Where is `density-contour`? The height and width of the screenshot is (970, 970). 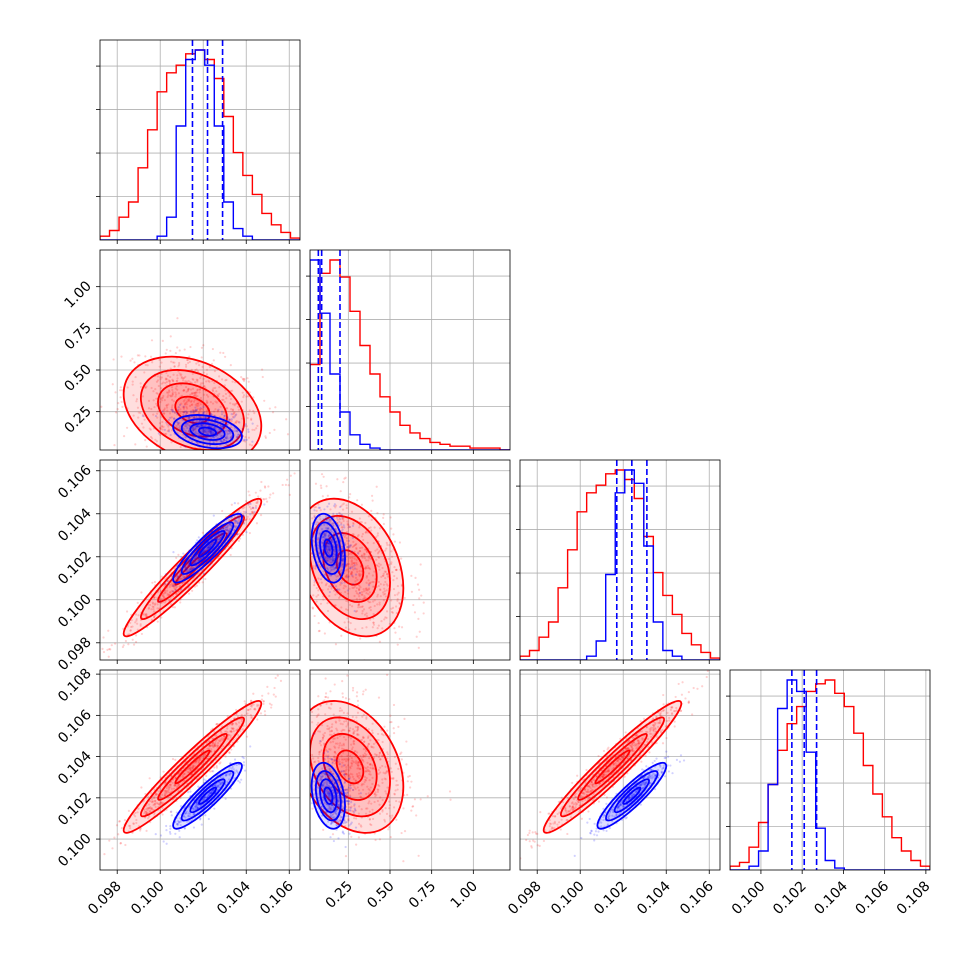 density-contour is located at coordinates (328, 548).